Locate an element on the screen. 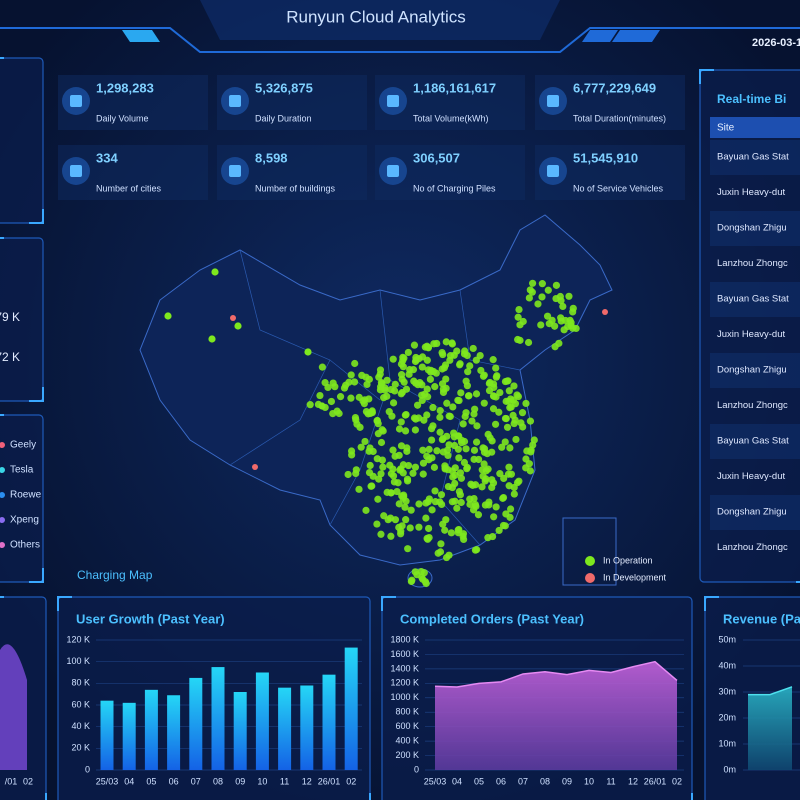 The height and width of the screenshot is (800, 800). x-tick-label: 10 is located at coordinates (262, 781).